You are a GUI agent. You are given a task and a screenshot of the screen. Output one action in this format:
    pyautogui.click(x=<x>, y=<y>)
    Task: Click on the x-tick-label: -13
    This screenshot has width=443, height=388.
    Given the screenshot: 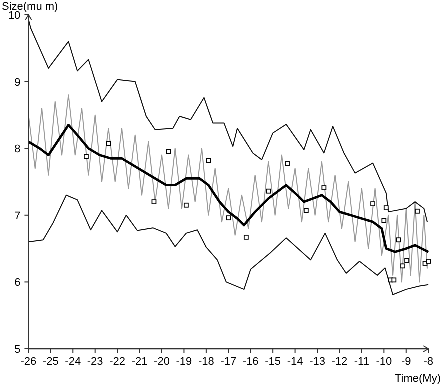 What is the action you would take?
    pyautogui.click(x=318, y=362)
    